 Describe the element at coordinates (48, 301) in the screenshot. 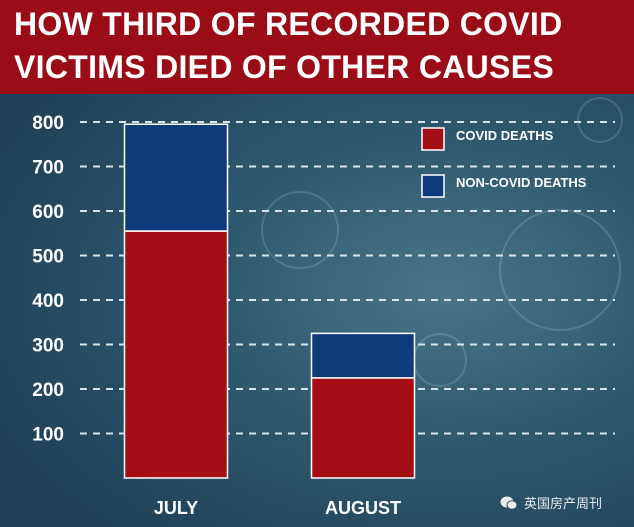

I see `y-tick-label: 400` at that location.